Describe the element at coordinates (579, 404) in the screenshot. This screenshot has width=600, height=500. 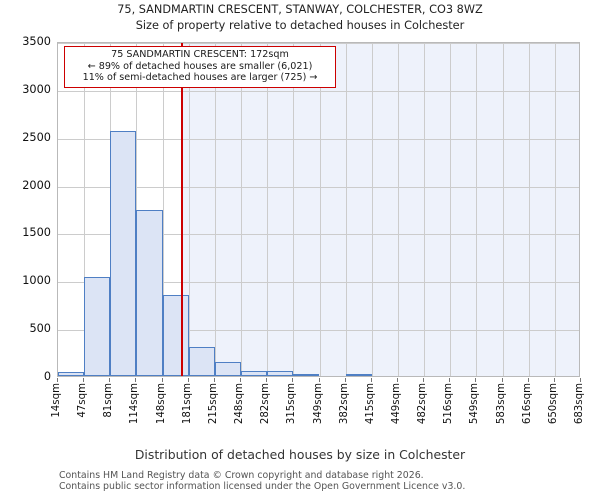
I see `x-tick-label: 683sqm` at that location.